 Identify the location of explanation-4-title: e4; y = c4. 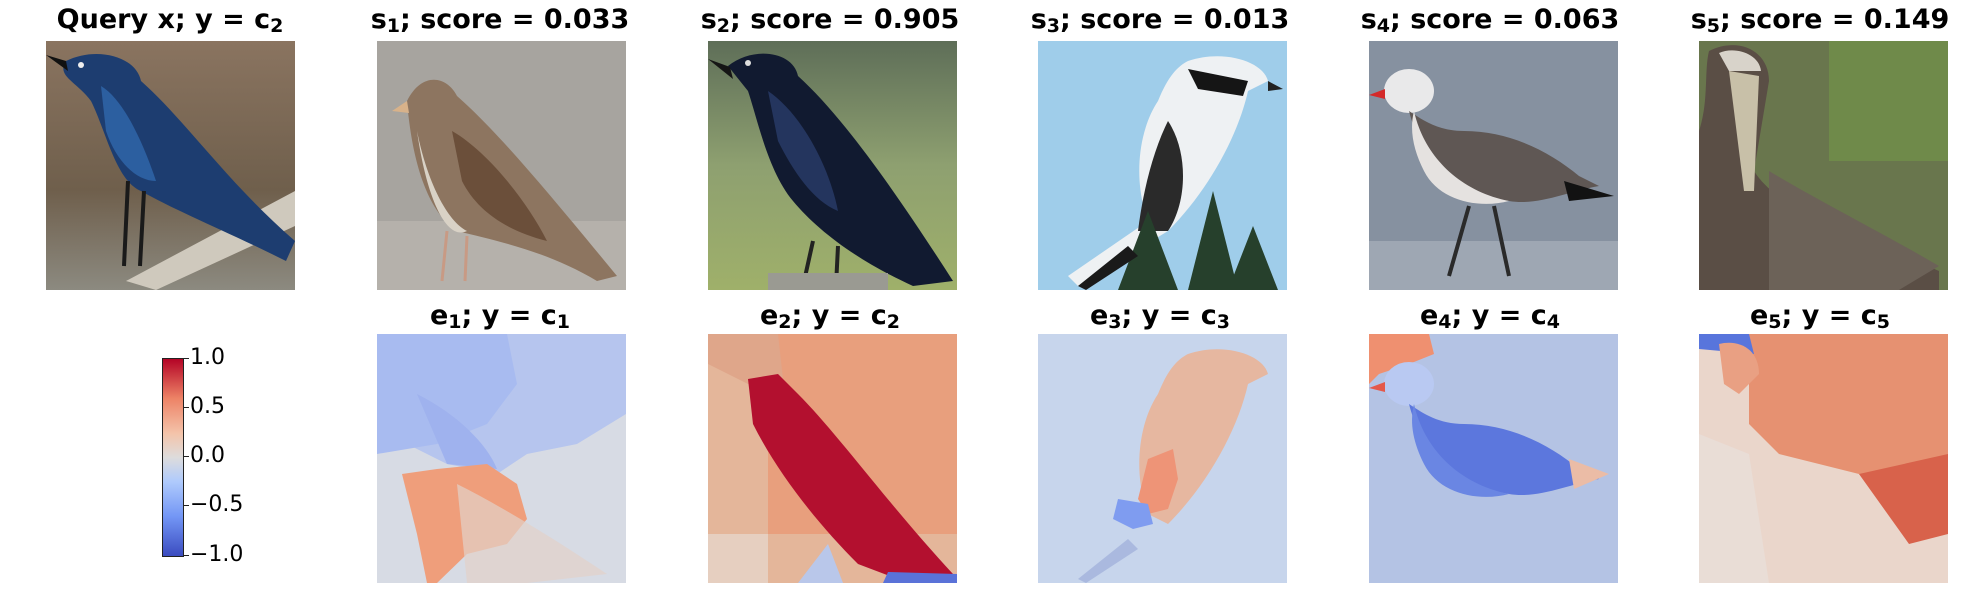
(1489, 316).